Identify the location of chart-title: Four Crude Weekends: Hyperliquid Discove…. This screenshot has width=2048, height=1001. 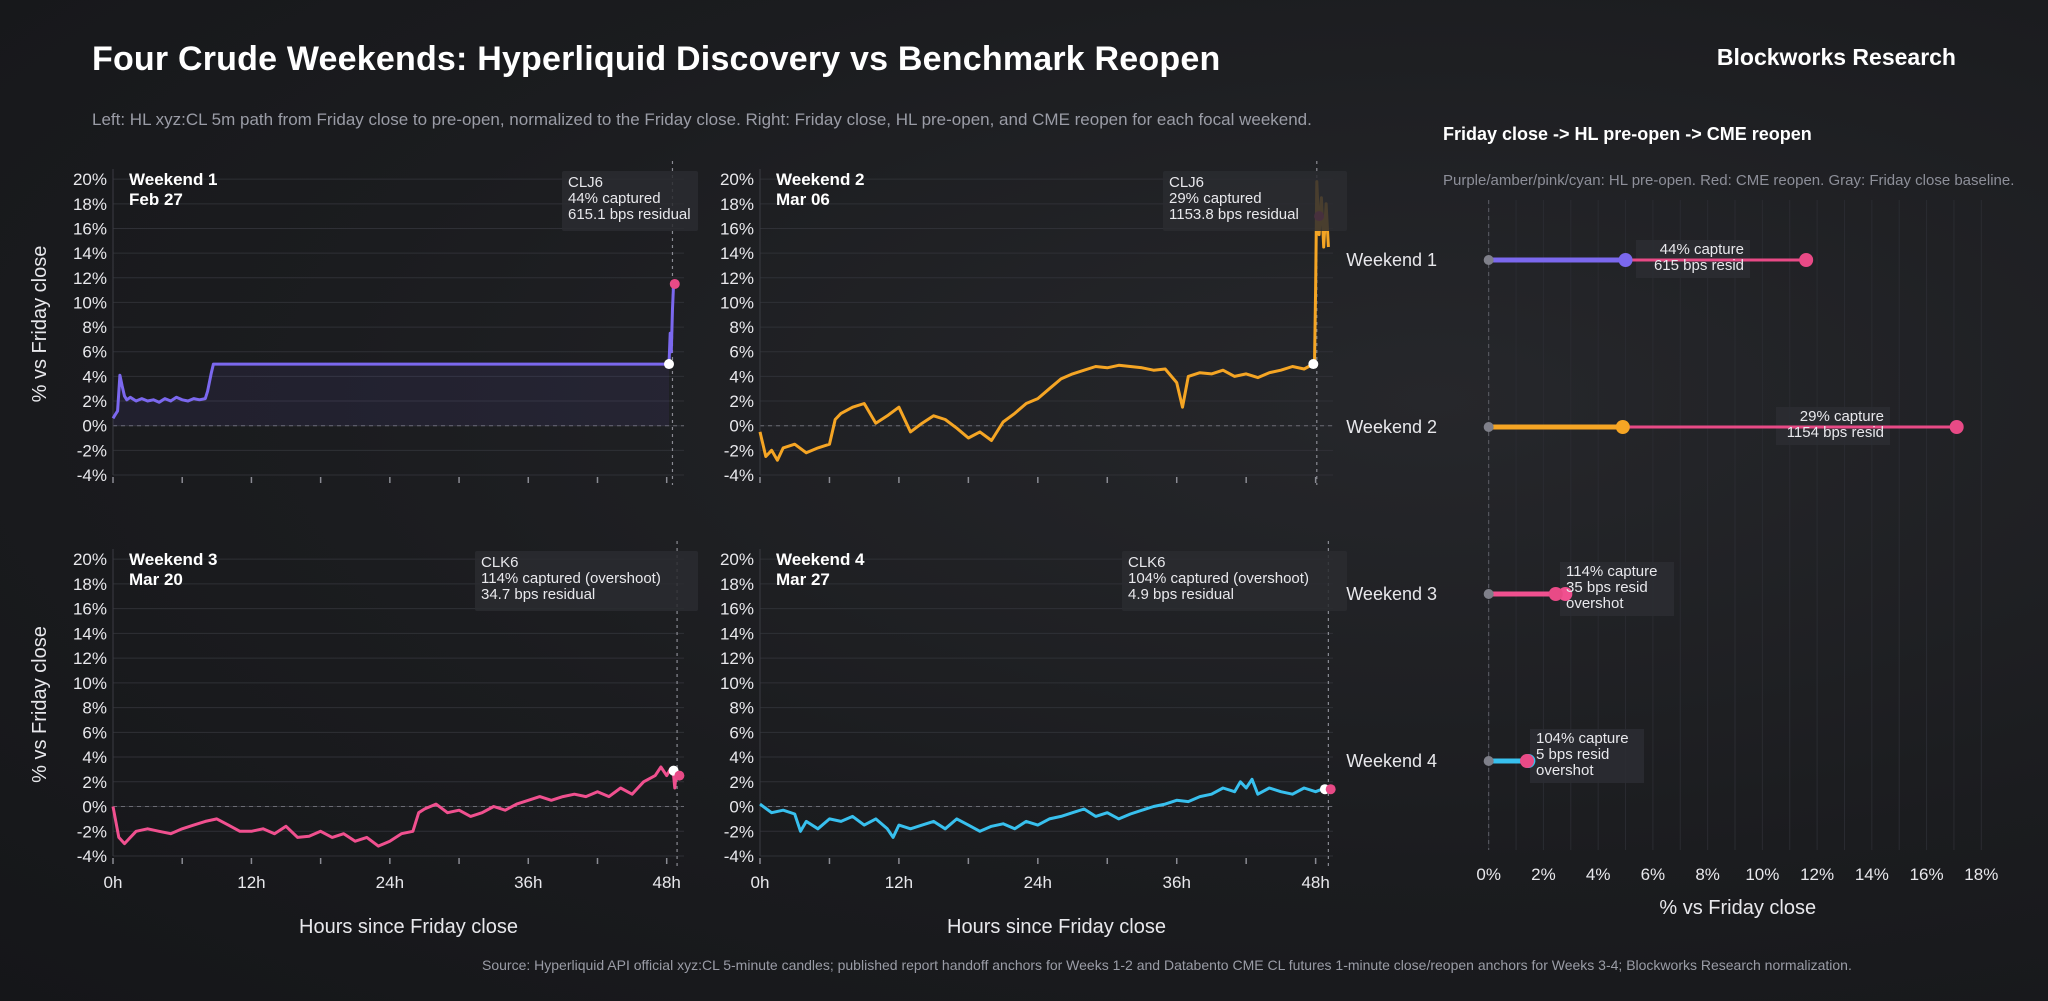
(656, 59).